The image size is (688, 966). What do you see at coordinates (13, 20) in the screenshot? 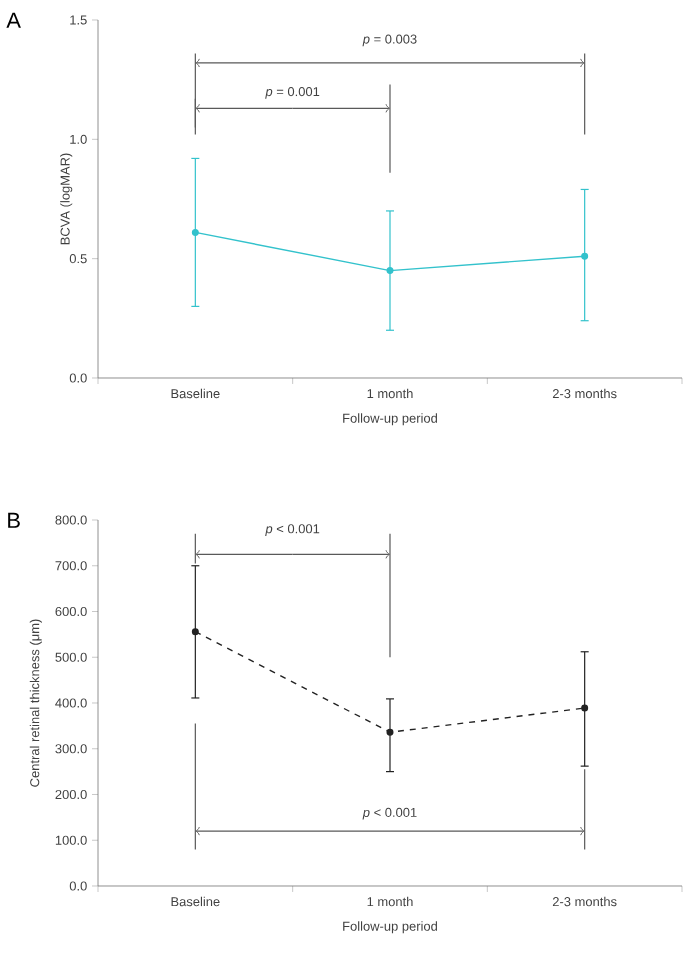
I see `chart-title: A` at bounding box center [13, 20].